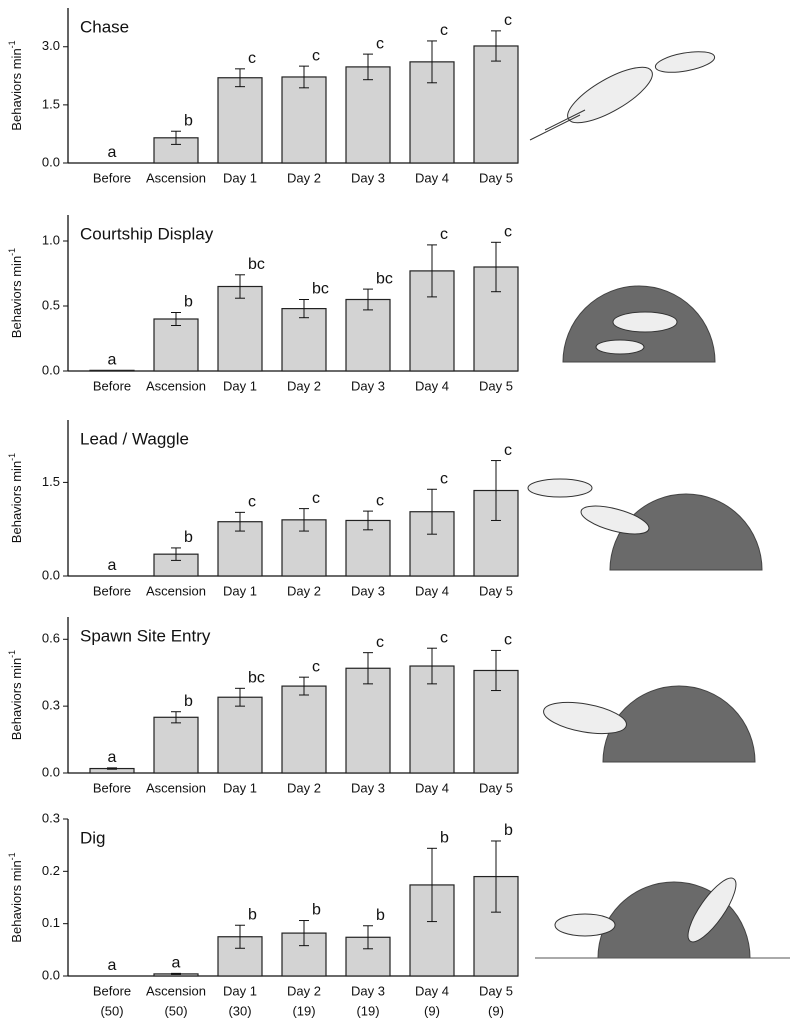 The width and height of the screenshot is (800, 1028). I want to click on panel-title: Dig, so click(93, 837).